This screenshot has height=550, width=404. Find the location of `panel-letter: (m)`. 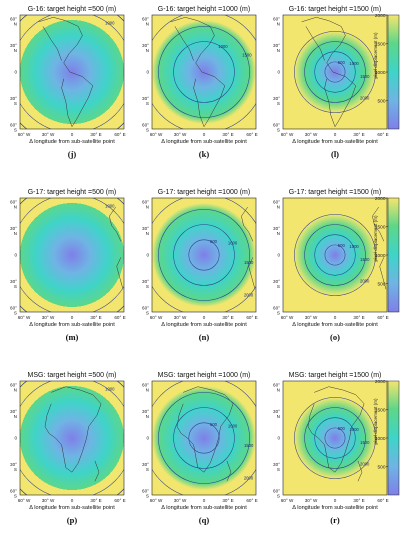

panel-letter: (m) is located at coordinates (72, 337).